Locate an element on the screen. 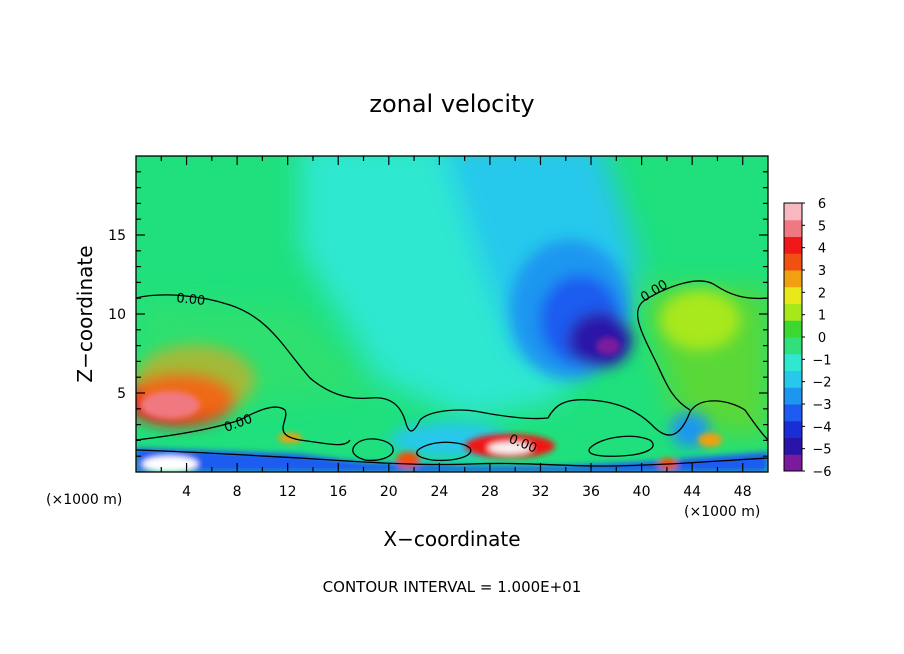 This screenshot has width=904, height=654. colorbar-tick-label: 4 is located at coordinates (822, 249).